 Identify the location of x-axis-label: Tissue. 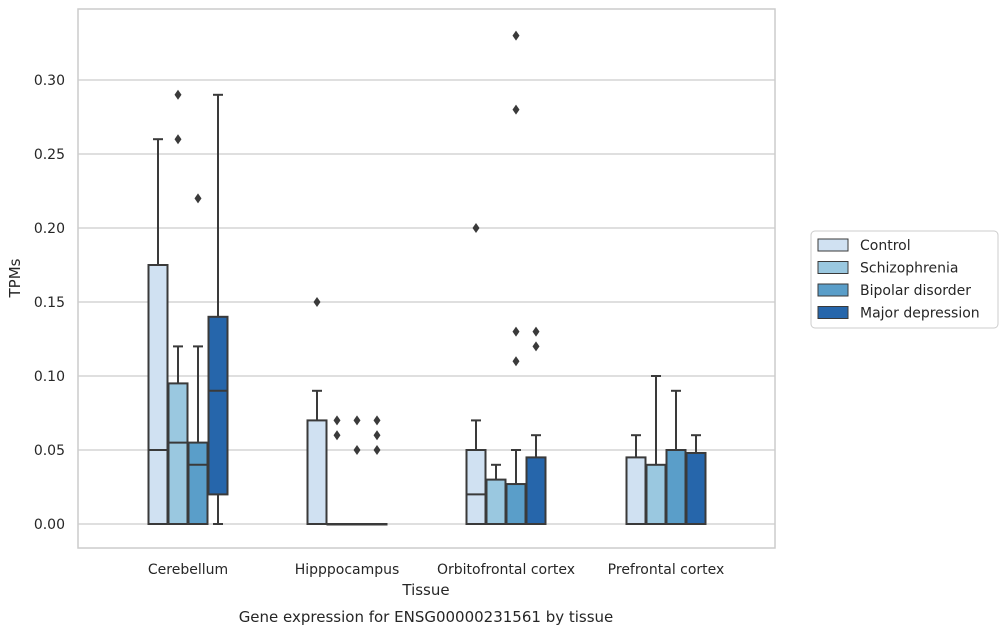
(425, 590).